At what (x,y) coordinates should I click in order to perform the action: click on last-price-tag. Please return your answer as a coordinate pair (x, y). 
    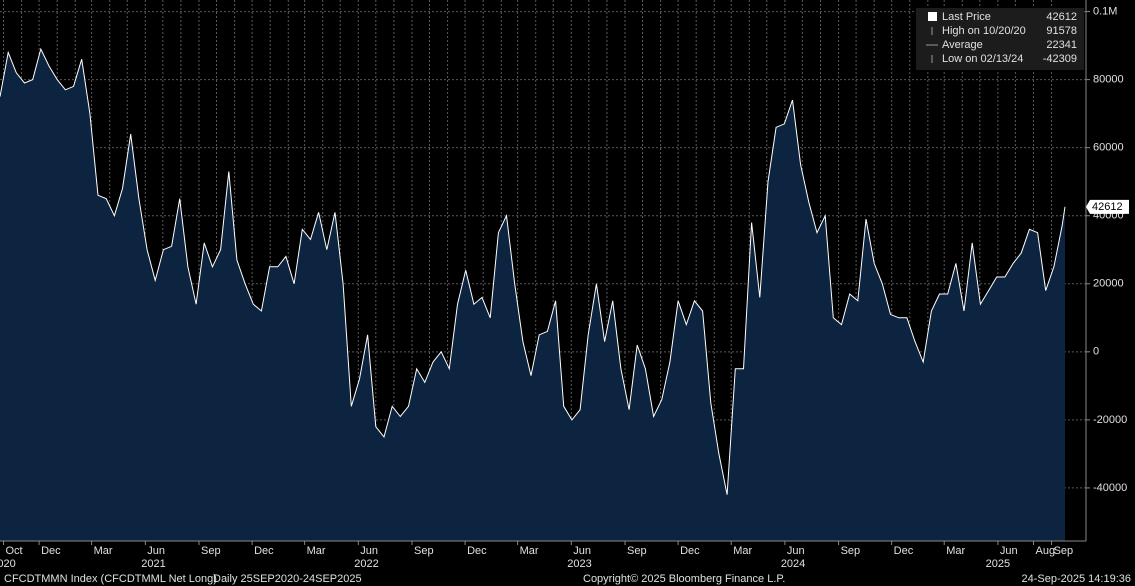
    Looking at the image, I should click on (1107, 206).